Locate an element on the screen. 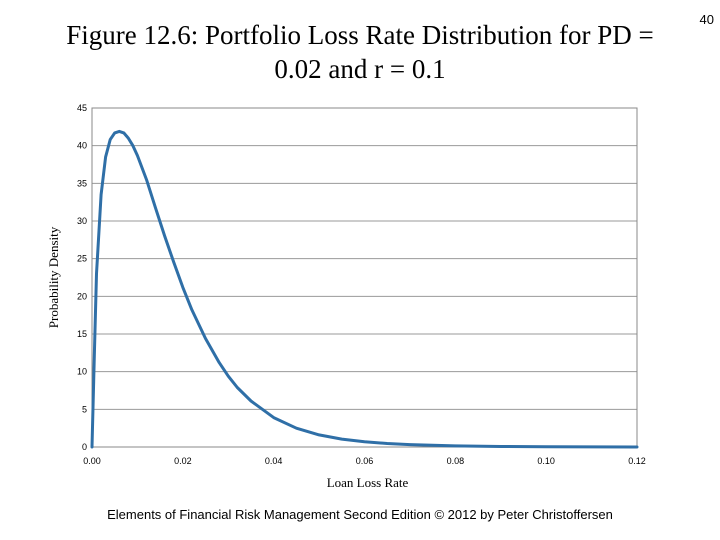 This screenshot has width=720, height=540. x-tick-label: 0.08 is located at coordinates (456, 461).